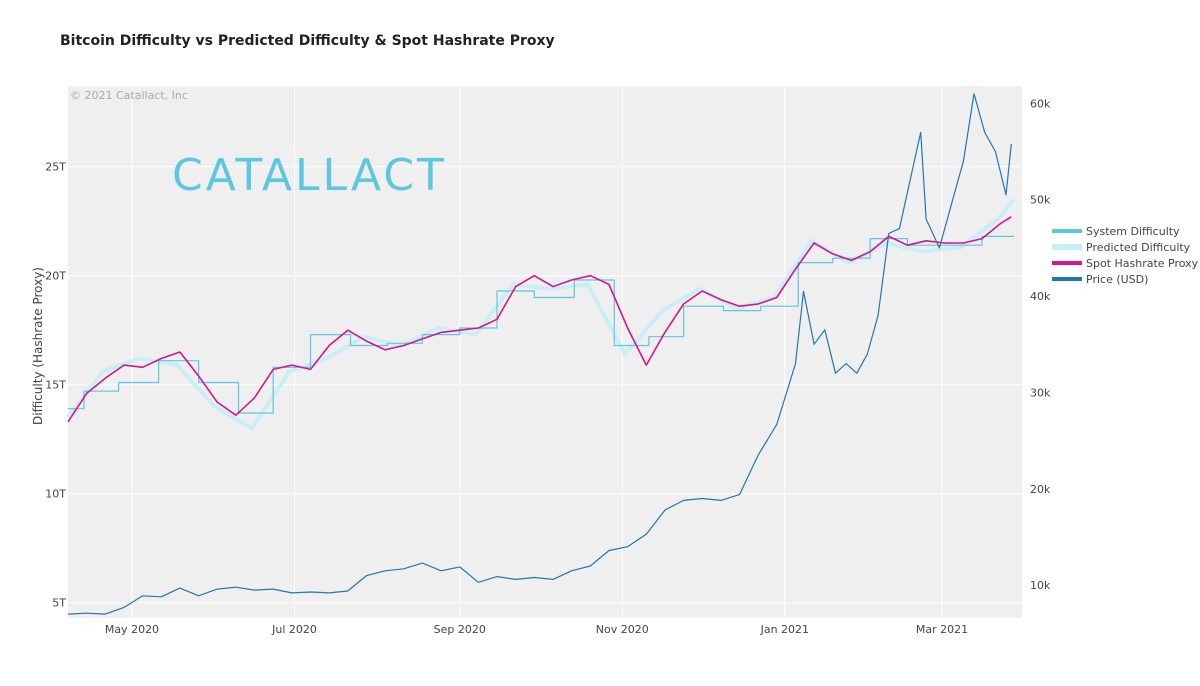 This screenshot has height=686, width=1200. I want to click on y2-tick-label: 40k, so click(1040, 296).